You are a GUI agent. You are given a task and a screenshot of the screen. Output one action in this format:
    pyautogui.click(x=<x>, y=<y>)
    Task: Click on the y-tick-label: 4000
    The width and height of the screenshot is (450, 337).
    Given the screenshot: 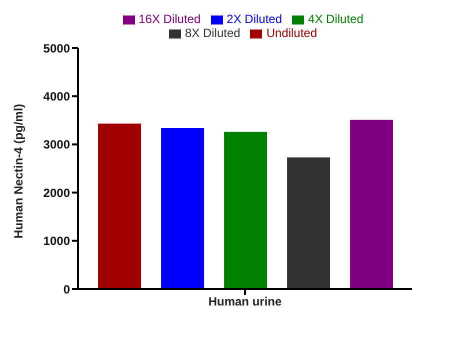 What is the action you would take?
    pyautogui.click(x=56, y=96)
    